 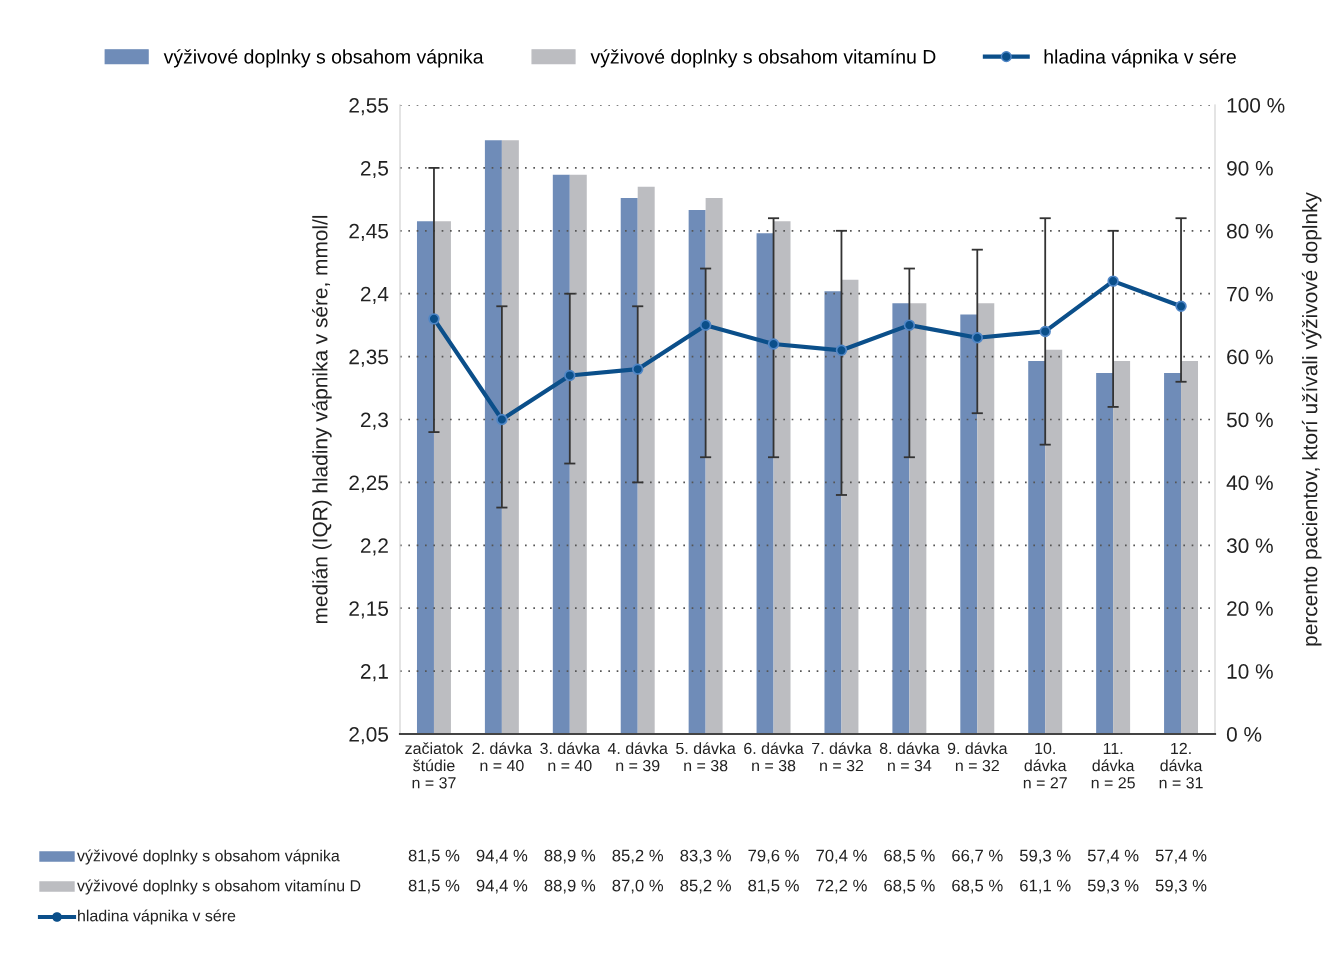 What do you see at coordinates (977, 856) in the screenshot?
I see `data-label: 66,7 %` at bounding box center [977, 856].